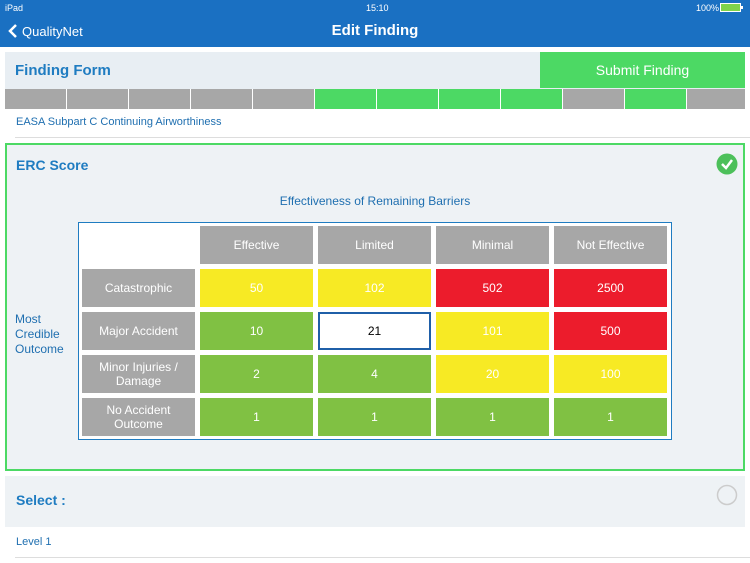  What do you see at coordinates (610, 288) in the screenshot?
I see `score-cell: 2500` at bounding box center [610, 288].